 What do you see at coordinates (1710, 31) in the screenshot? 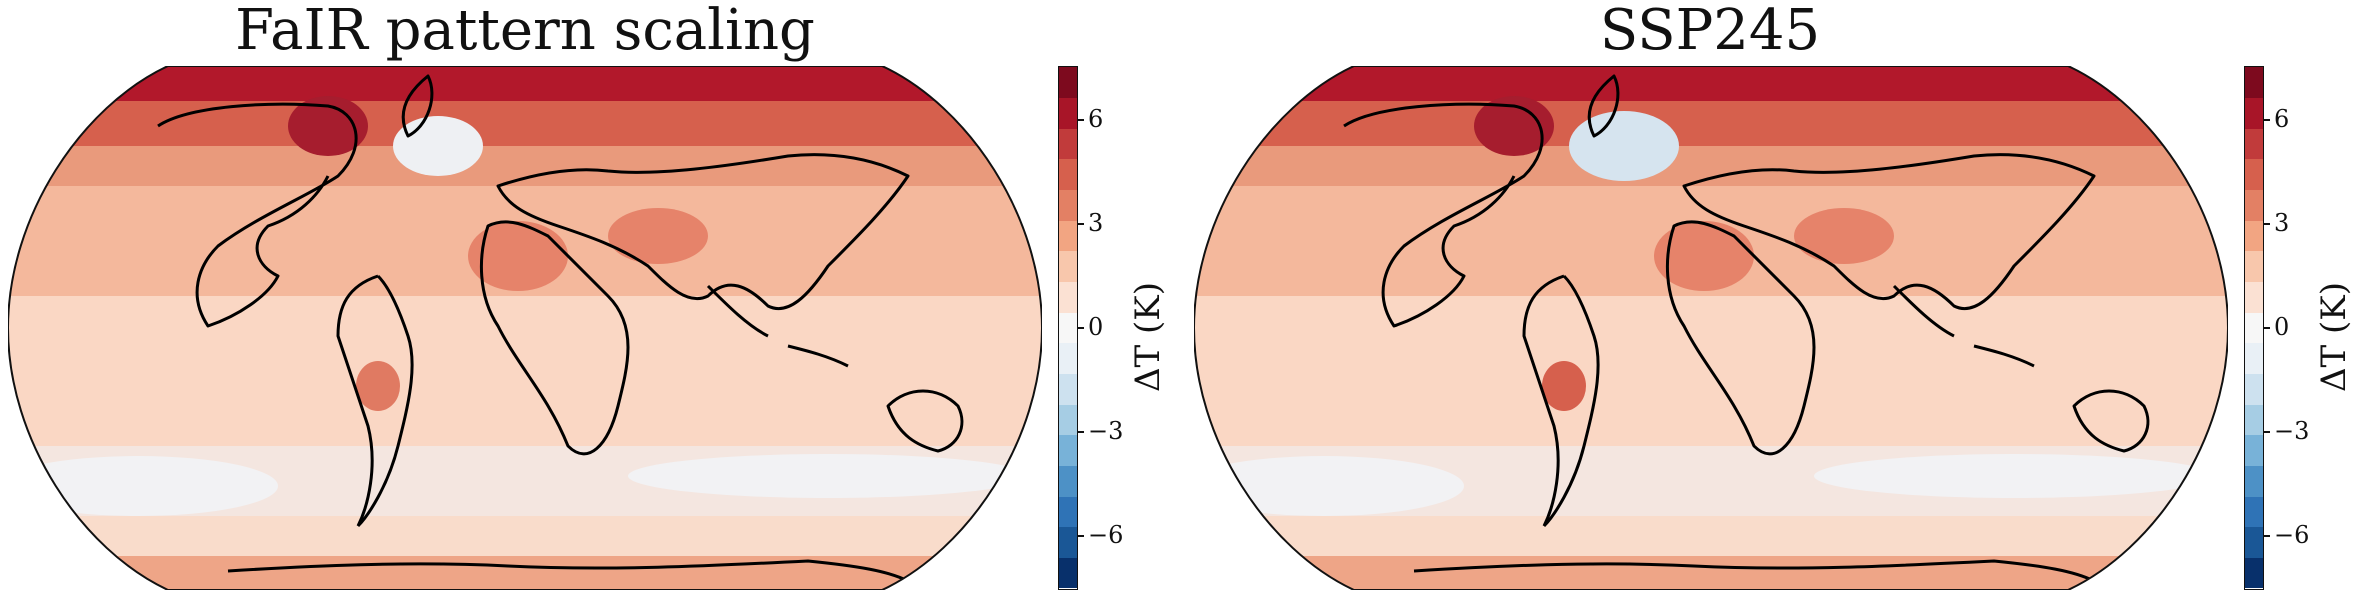
I see `panel-title-right: SSP245` at bounding box center [1710, 31].